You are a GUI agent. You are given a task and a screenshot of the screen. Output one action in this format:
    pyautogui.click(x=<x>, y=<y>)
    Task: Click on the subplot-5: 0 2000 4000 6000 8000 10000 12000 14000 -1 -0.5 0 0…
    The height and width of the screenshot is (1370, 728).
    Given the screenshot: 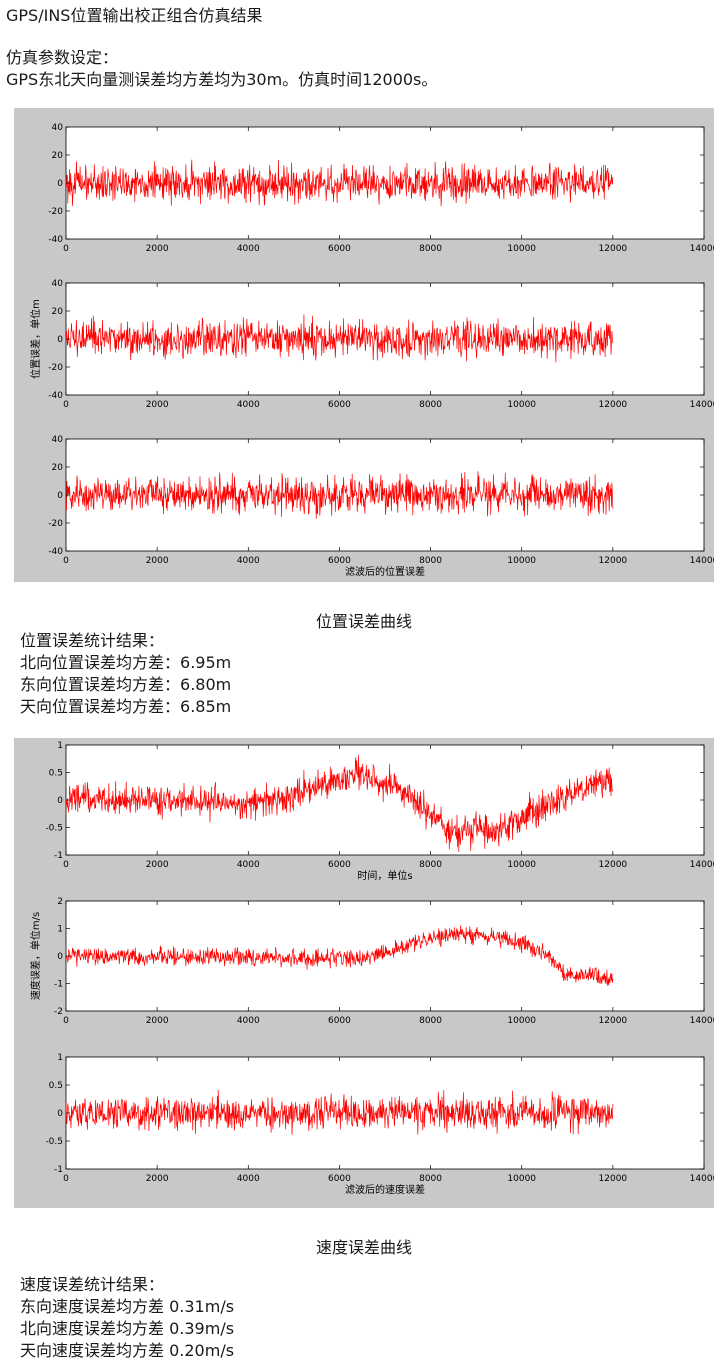 What is the action you would take?
    pyautogui.click(x=379, y=1124)
    